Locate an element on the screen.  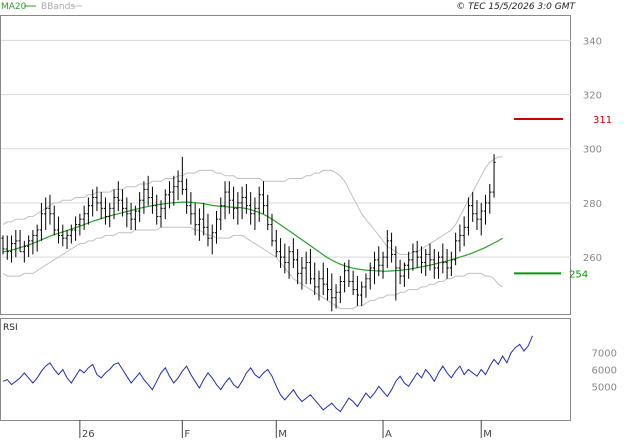
price-y-tick-label: 280 is located at coordinates (592, 204).